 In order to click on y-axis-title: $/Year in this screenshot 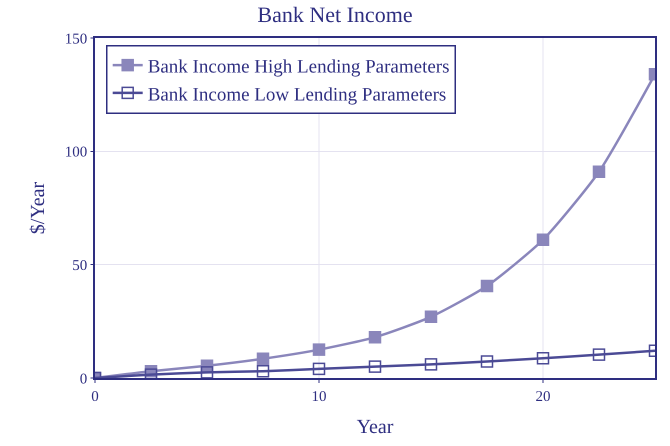, I will do `click(37, 207)`.